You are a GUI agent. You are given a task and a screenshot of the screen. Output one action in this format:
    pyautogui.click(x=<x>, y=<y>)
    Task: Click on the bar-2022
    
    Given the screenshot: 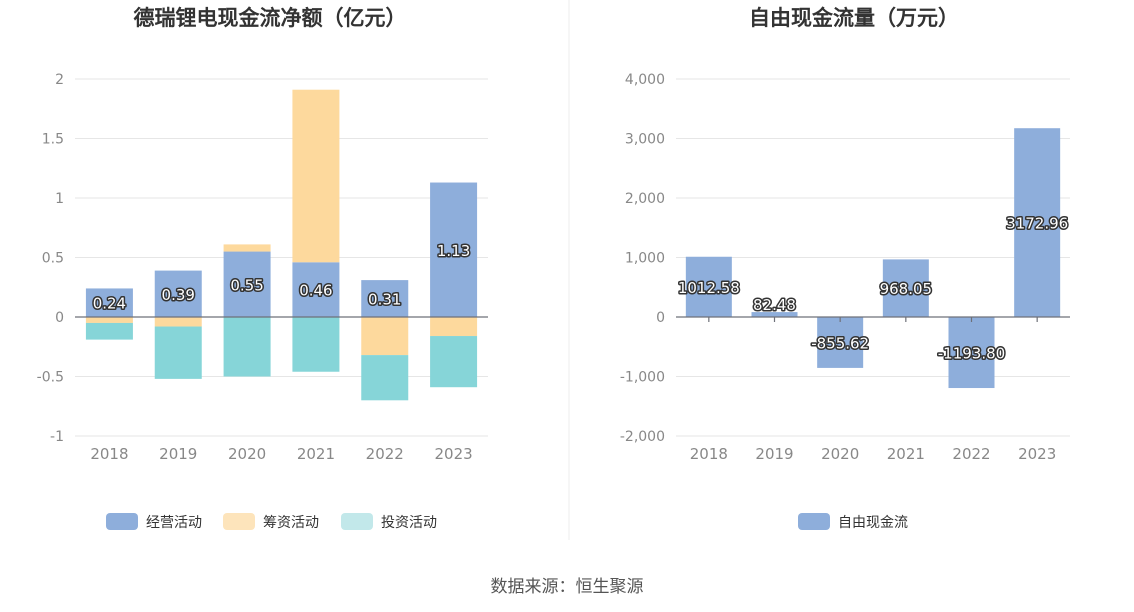 What is the action you would take?
    pyautogui.click(x=971, y=353)
    